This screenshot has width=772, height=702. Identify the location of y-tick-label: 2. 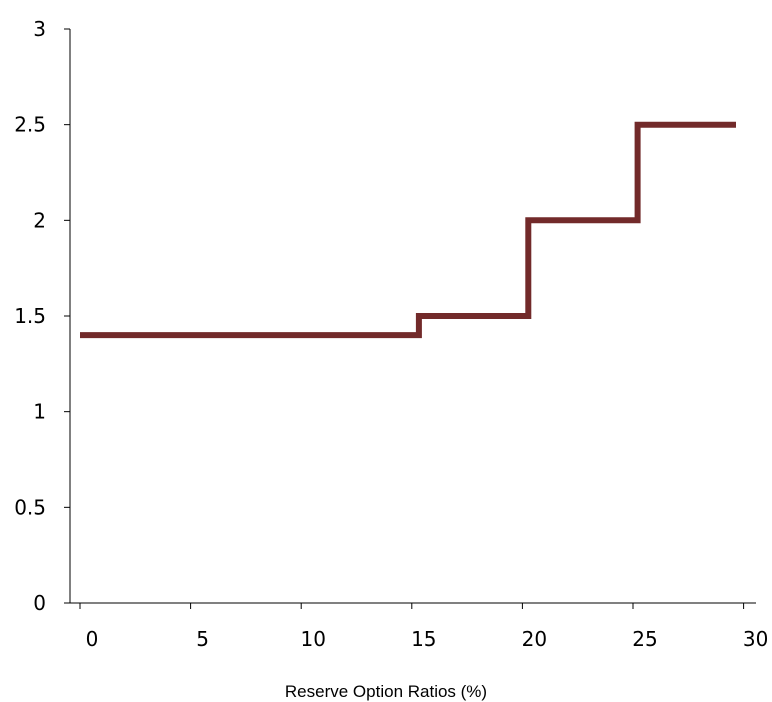
(39, 220).